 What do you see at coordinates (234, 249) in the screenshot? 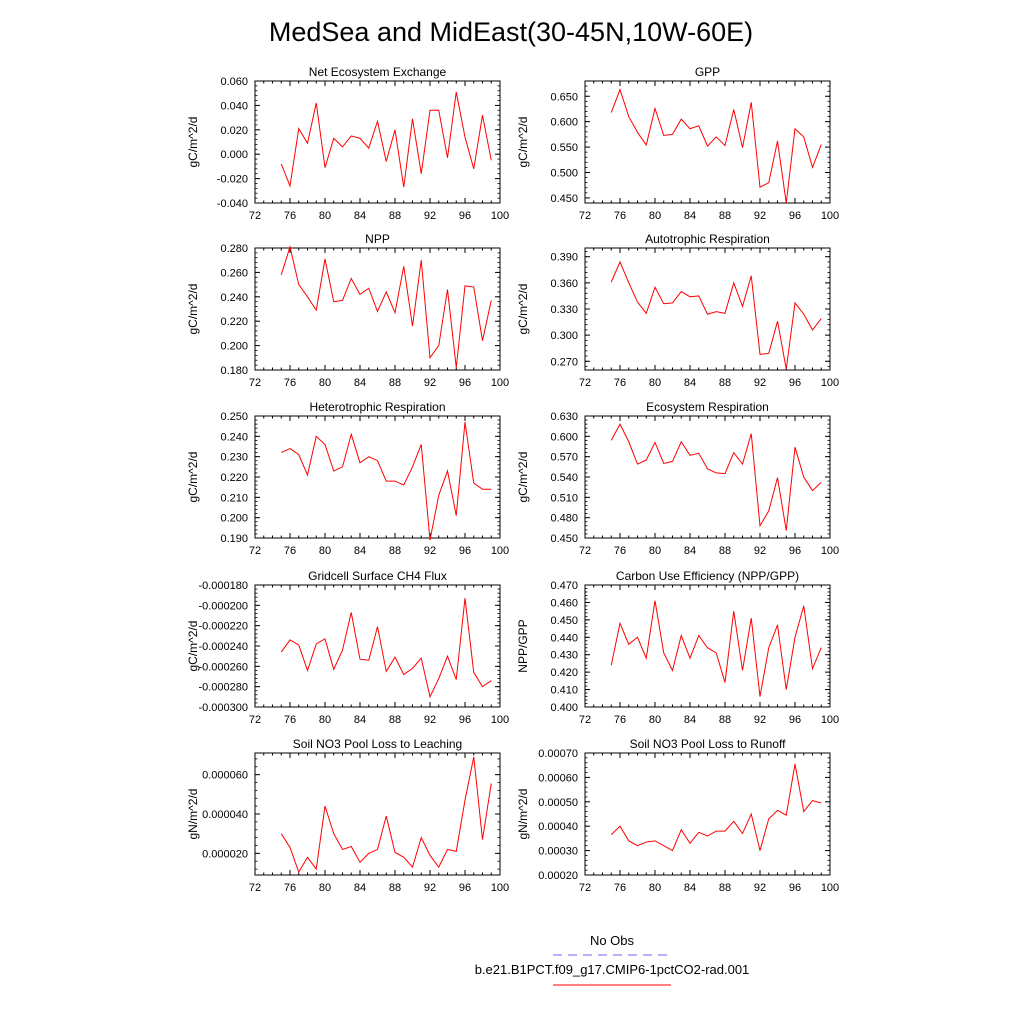
I see `y-tick-label: 0.280` at bounding box center [234, 249].